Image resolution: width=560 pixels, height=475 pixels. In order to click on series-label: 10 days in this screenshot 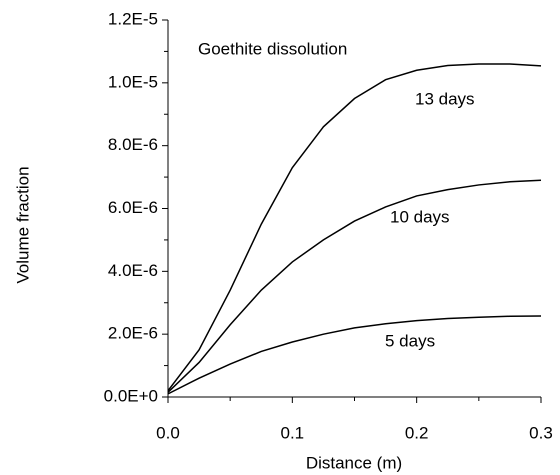, I will do `click(420, 216)`.